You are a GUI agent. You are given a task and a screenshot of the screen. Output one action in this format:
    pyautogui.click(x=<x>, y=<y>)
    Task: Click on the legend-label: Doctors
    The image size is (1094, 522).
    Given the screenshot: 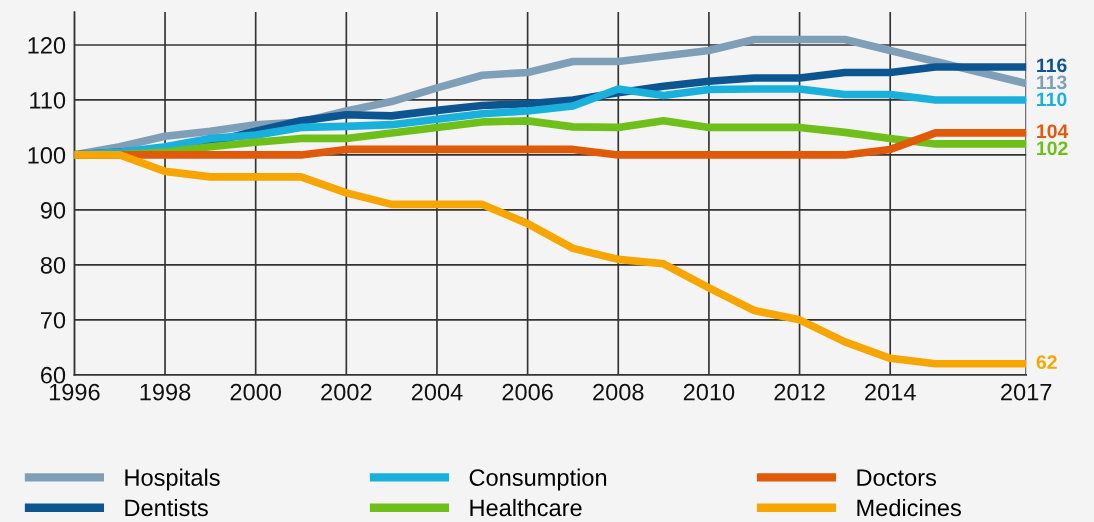 What is the action you would take?
    pyautogui.click(x=897, y=477)
    